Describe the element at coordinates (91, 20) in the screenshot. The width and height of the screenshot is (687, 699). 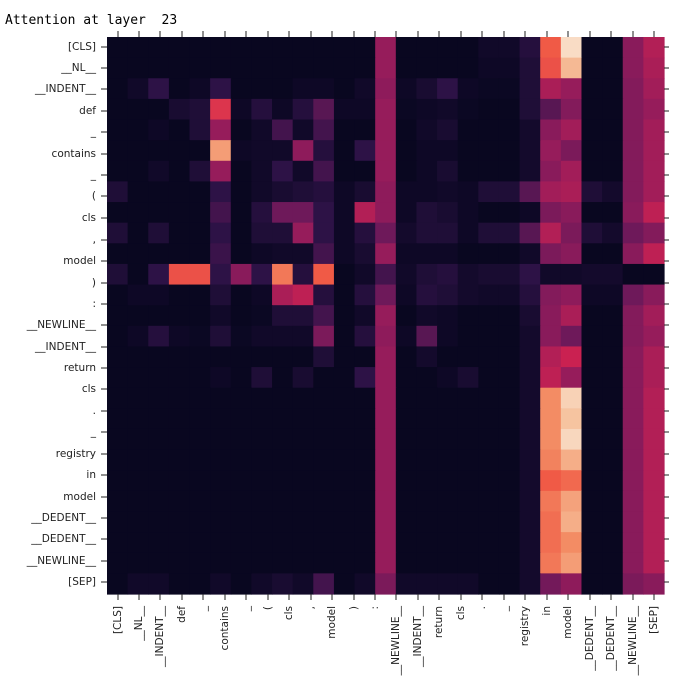
I see `chart-title: Attention at layer 23` at that location.